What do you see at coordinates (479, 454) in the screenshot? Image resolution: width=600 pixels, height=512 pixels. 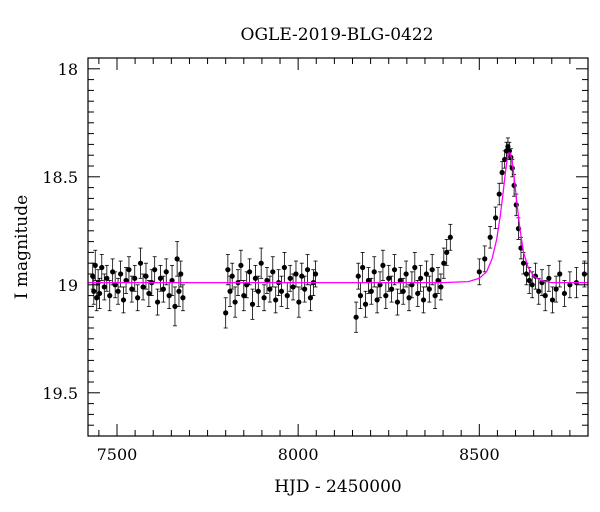 I see `x-tick-label: 8500` at bounding box center [479, 454].